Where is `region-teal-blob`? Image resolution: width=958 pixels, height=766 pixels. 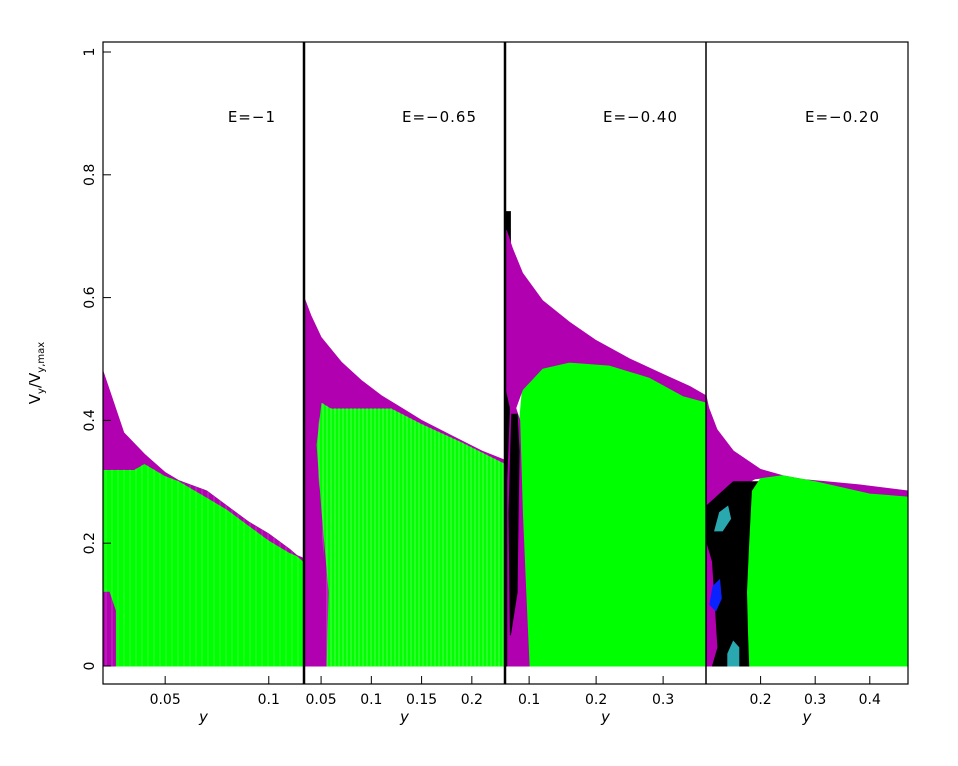 region-teal-blob is located at coordinates (723, 518).